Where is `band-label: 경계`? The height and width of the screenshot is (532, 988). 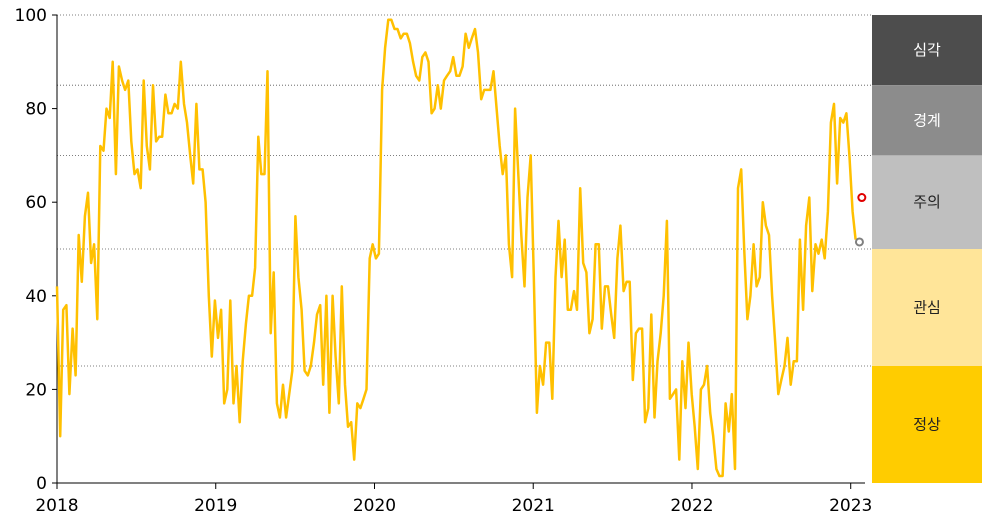
band-label: 경계 is located at coordinates (927, 120).